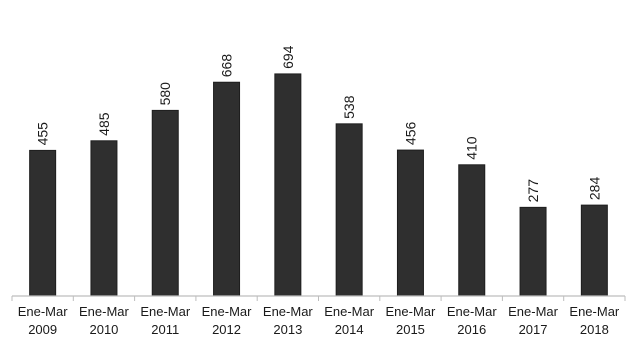 Image resolution: width=634 pixels, height=344 pixels. Describe the element at coordinates (594, 329) in the screenshot. I see `x-tick-label-year: 2018` at that location.